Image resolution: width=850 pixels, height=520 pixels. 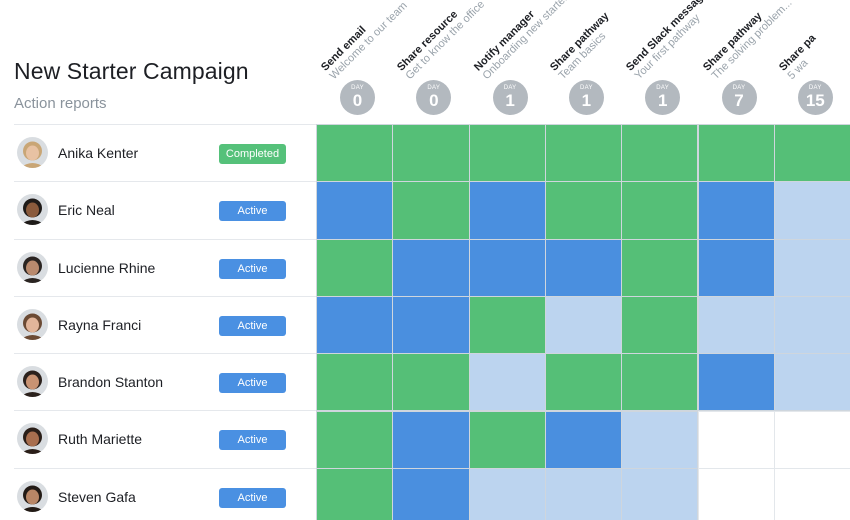 I want to click on person-row: Ruth Mariette Active, so click(x=165, y=438).